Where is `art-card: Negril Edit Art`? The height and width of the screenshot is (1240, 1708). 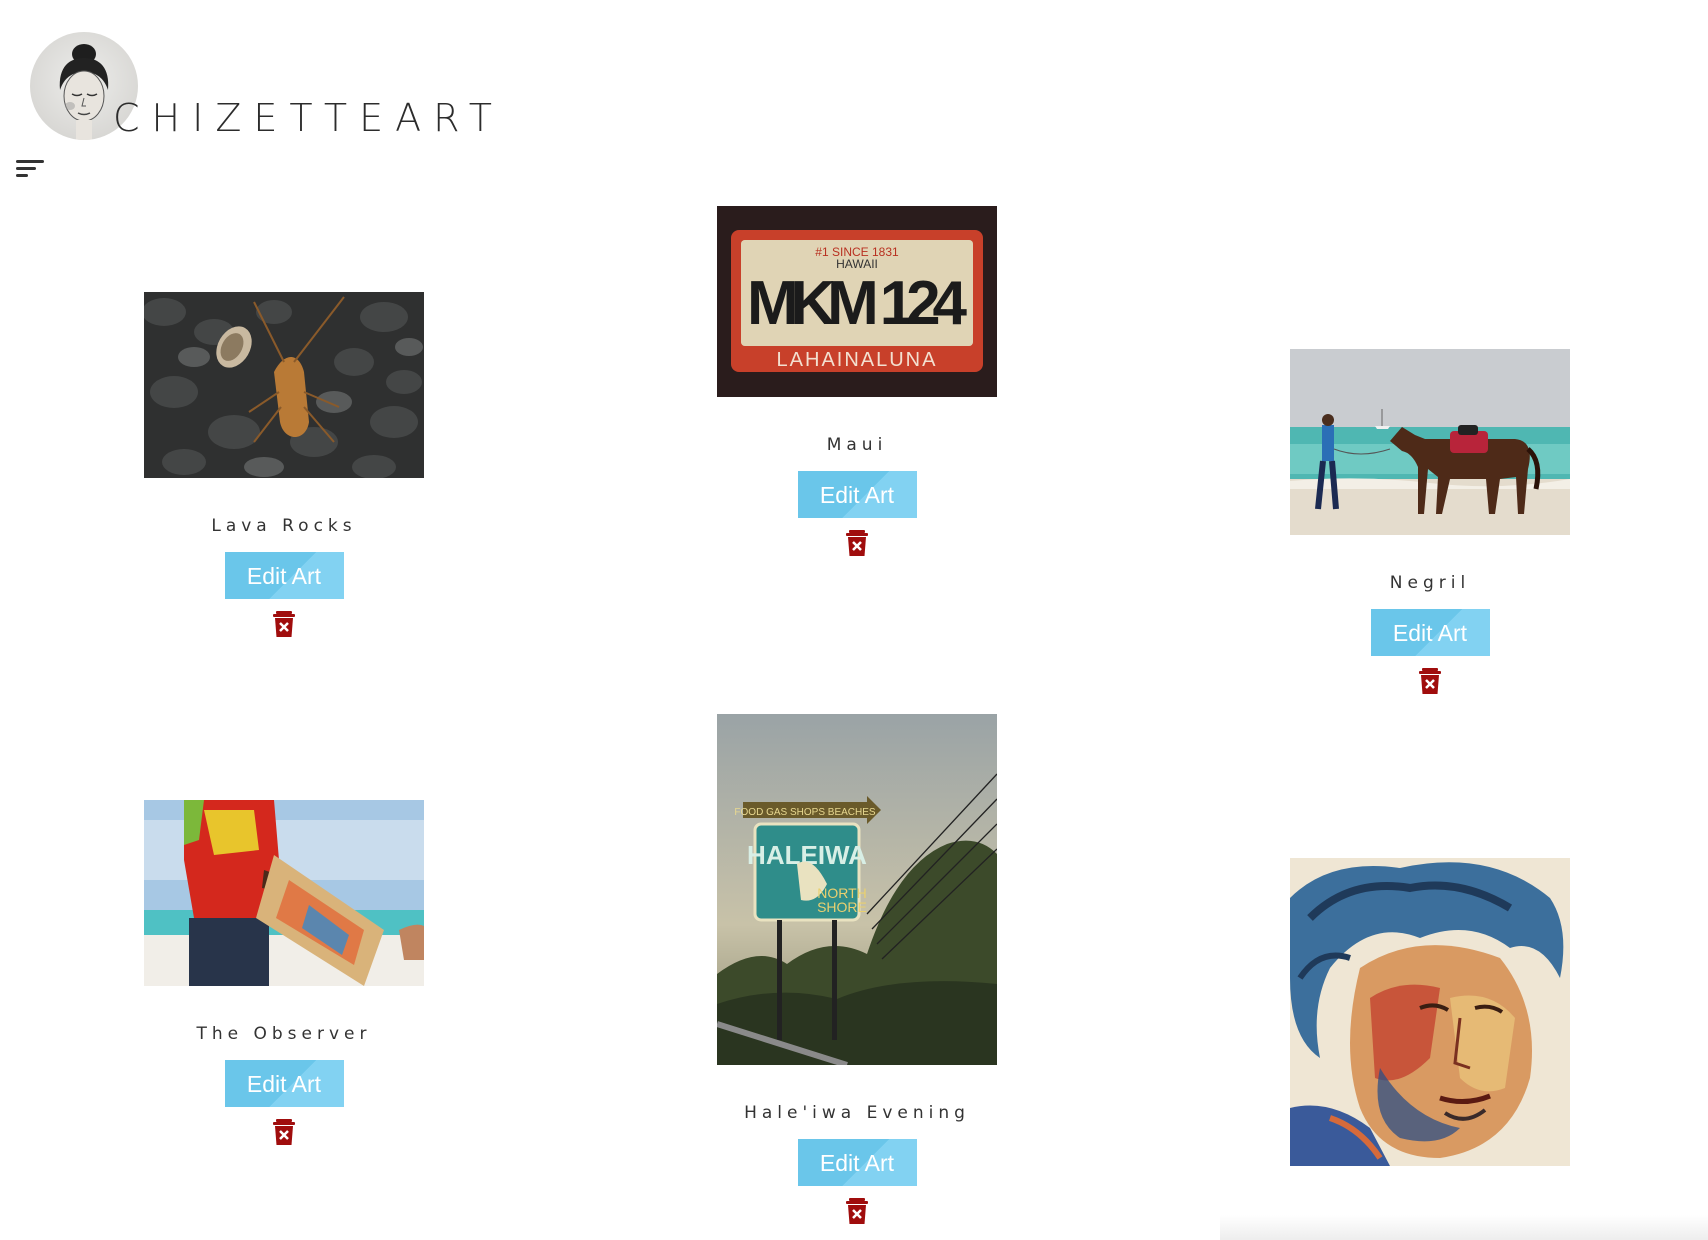
art-card: Negril Edit Art is located at coordinates (1430, 521).